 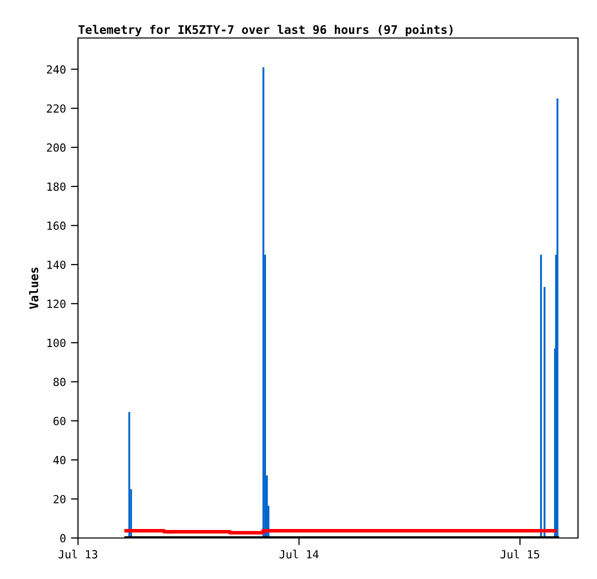 I want to click on y-tick-label: 40, so click(x=59, y=460).